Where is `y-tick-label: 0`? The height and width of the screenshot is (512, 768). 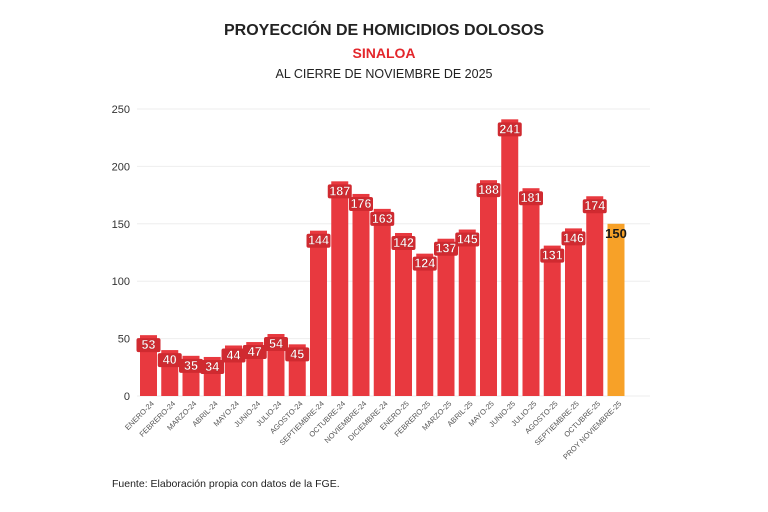
y-tick-label: 0 is located at coordinates (127, 397).